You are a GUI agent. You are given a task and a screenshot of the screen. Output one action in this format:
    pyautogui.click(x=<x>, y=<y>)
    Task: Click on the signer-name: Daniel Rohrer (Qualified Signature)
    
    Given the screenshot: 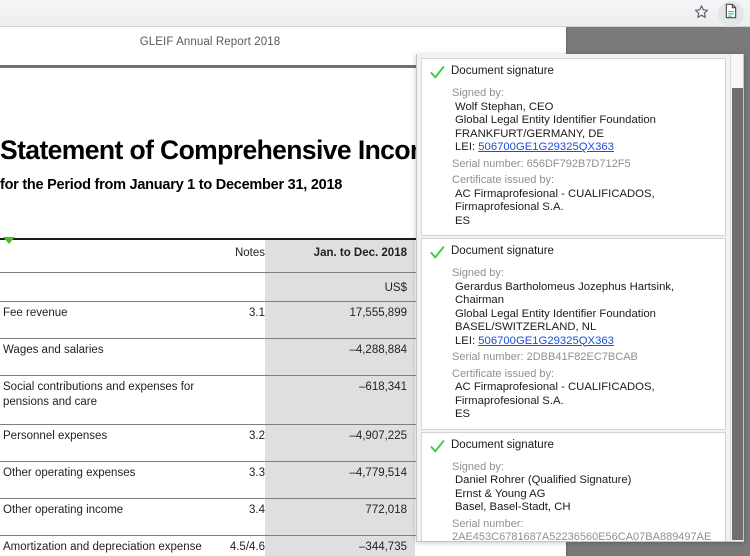 What is the action you would take?
    pyautogui.click(x=543, y=480)
    